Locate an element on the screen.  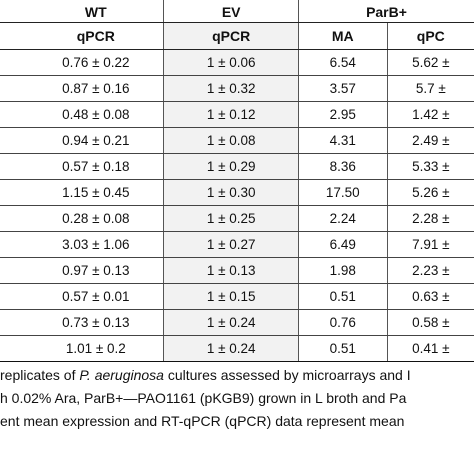
sub-header-row: qPCR qPCR MA qPC is located at coordinates (237, 36).